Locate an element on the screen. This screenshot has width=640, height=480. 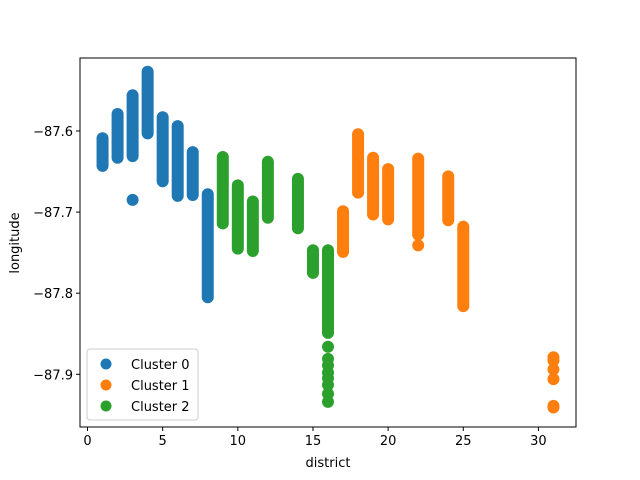
y-axis: −87.6 −87.7 −87.8 −87.9 is located at coordinates (56, 254).